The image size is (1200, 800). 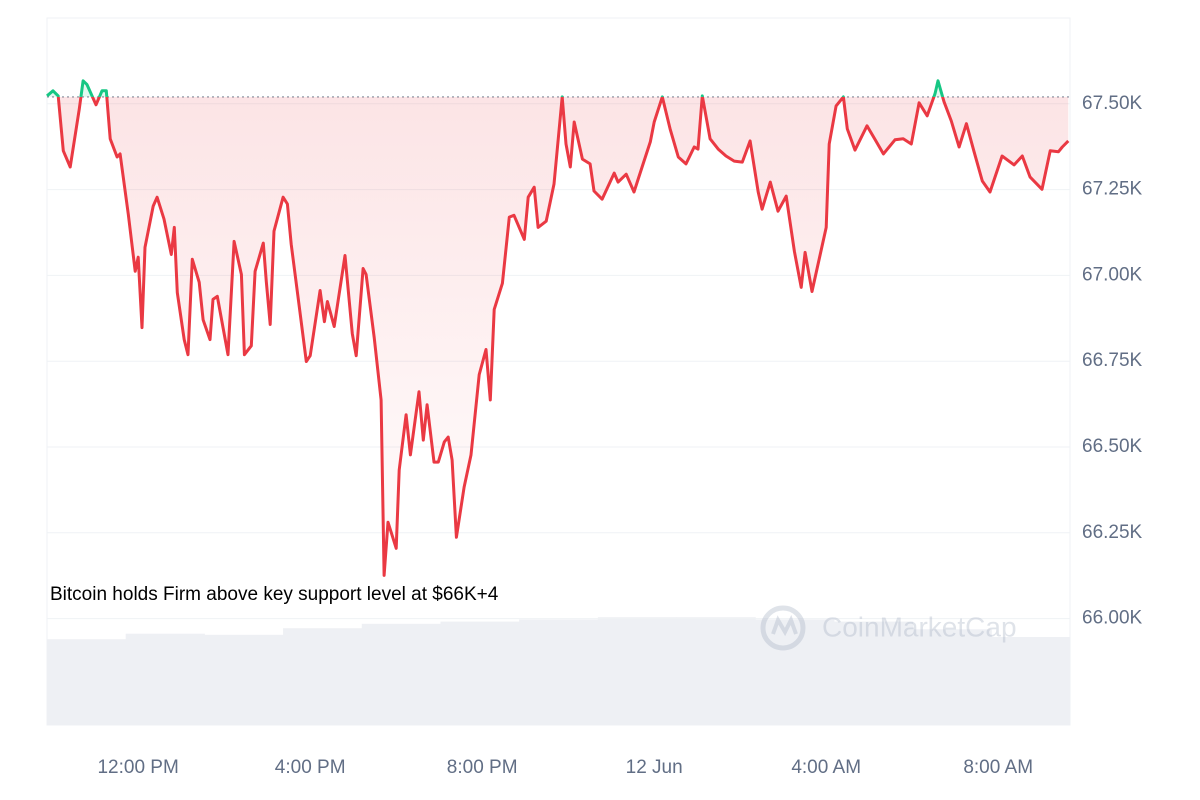 I want to click on y-tick-label: 66.25K, so click(x=1112, y=532).